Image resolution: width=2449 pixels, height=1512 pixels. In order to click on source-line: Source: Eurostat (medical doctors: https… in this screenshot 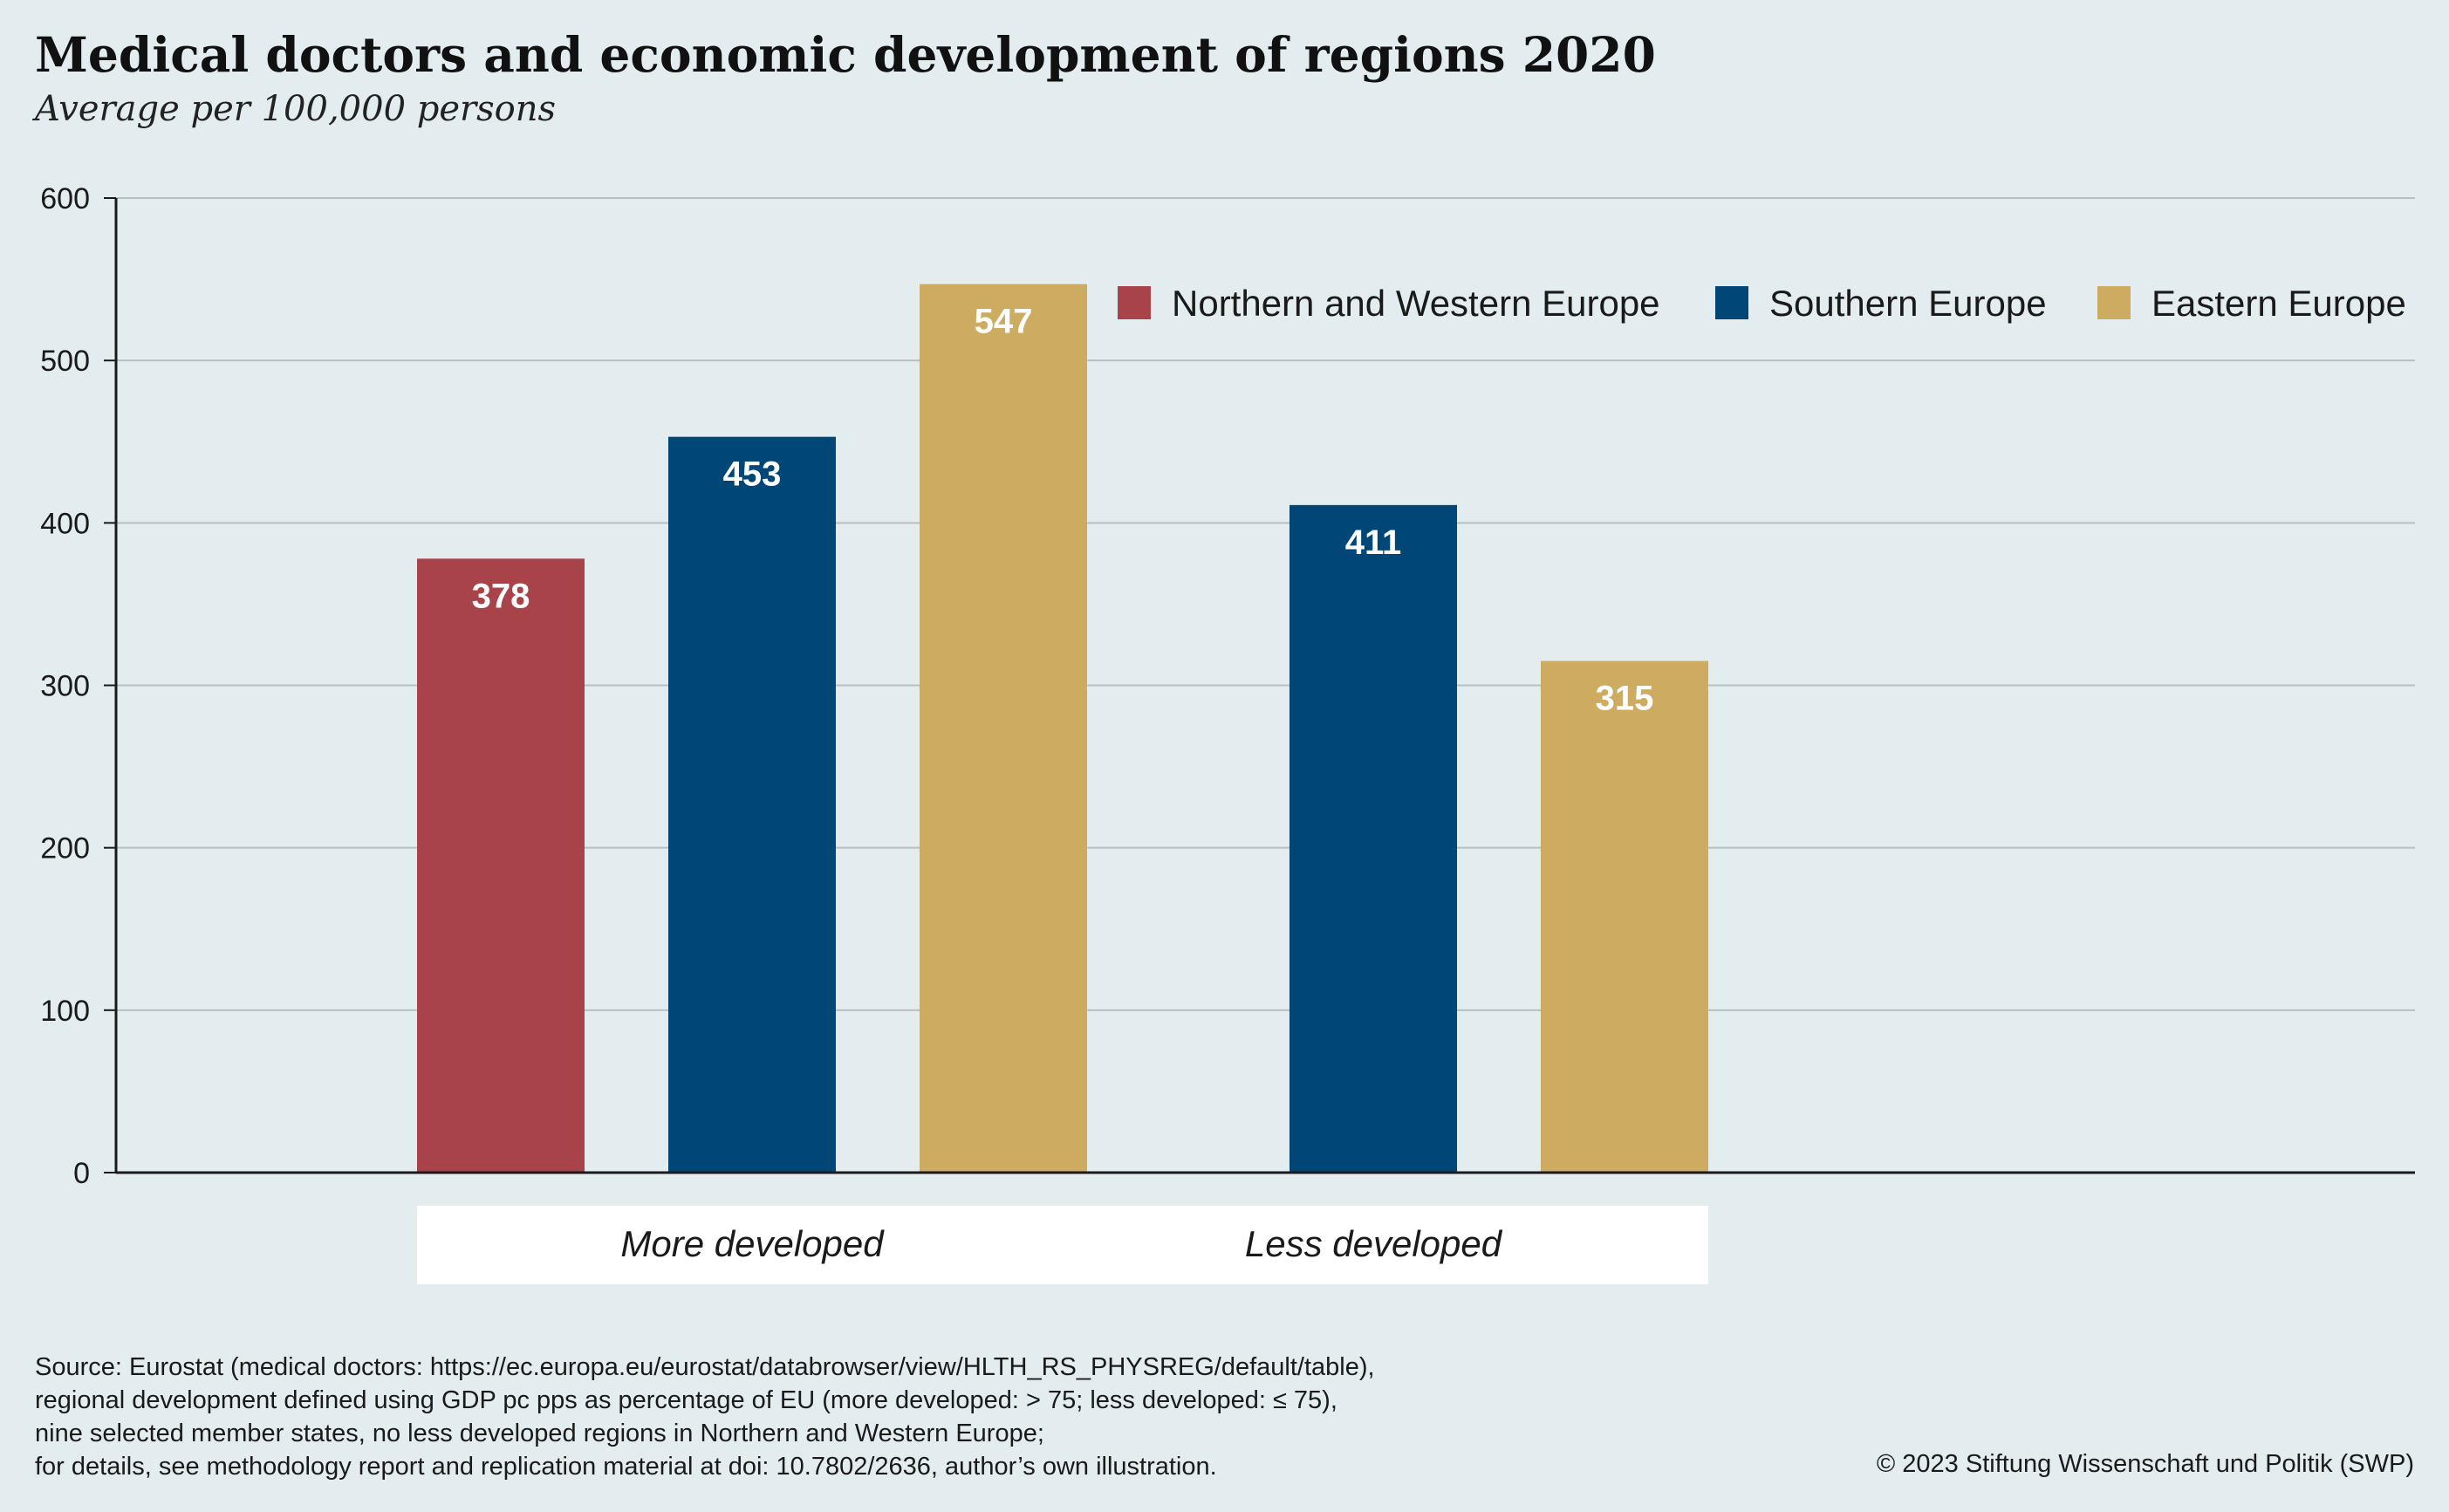, I will do `click(705, 1367)`.